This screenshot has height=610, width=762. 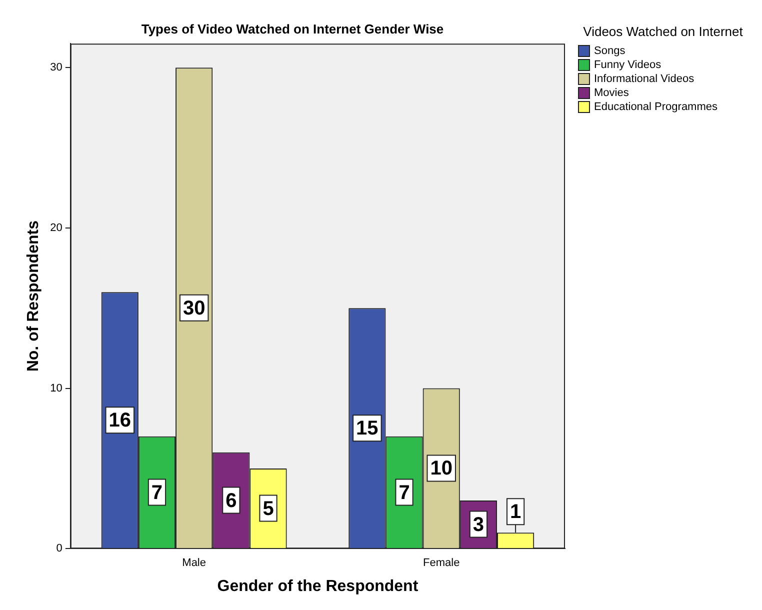 What do you see at coordinates (516, 512) in the screenshot?
I see `data-label: 1` at bounding box center [516, 512].